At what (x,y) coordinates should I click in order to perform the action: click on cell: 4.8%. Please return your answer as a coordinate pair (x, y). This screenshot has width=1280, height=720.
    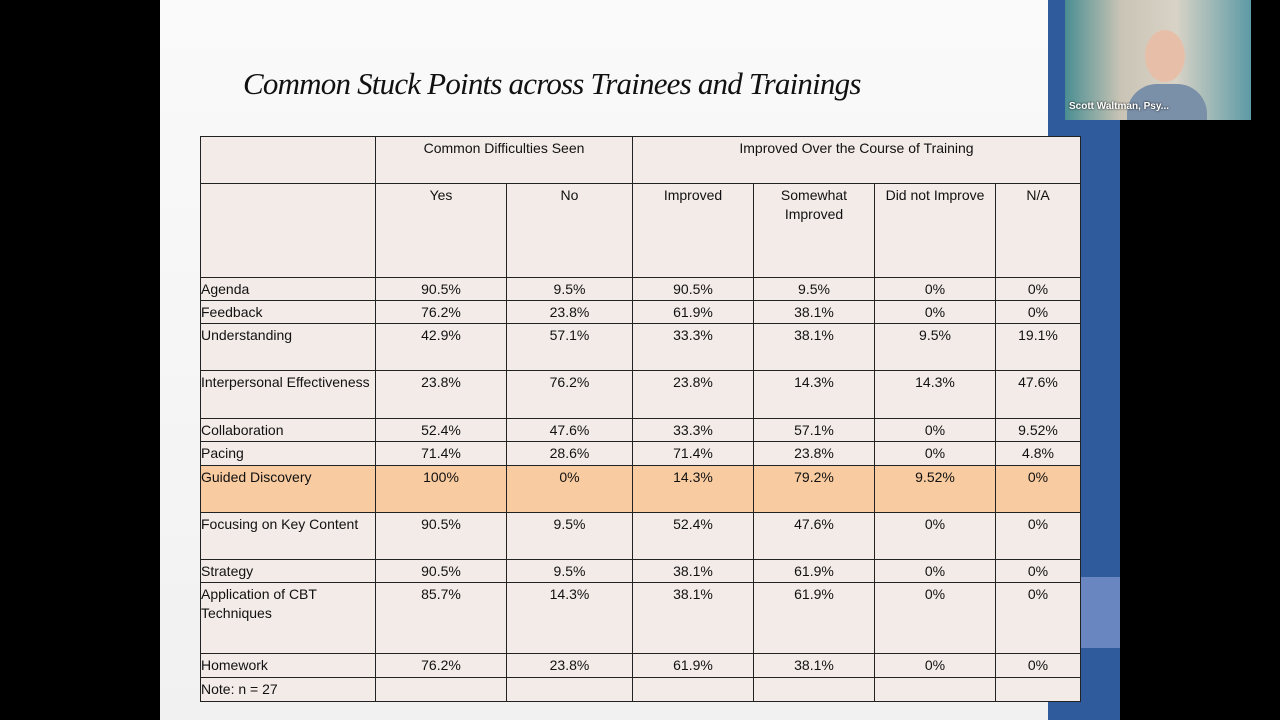
    Looking at the image, I should click on (1038, 453).